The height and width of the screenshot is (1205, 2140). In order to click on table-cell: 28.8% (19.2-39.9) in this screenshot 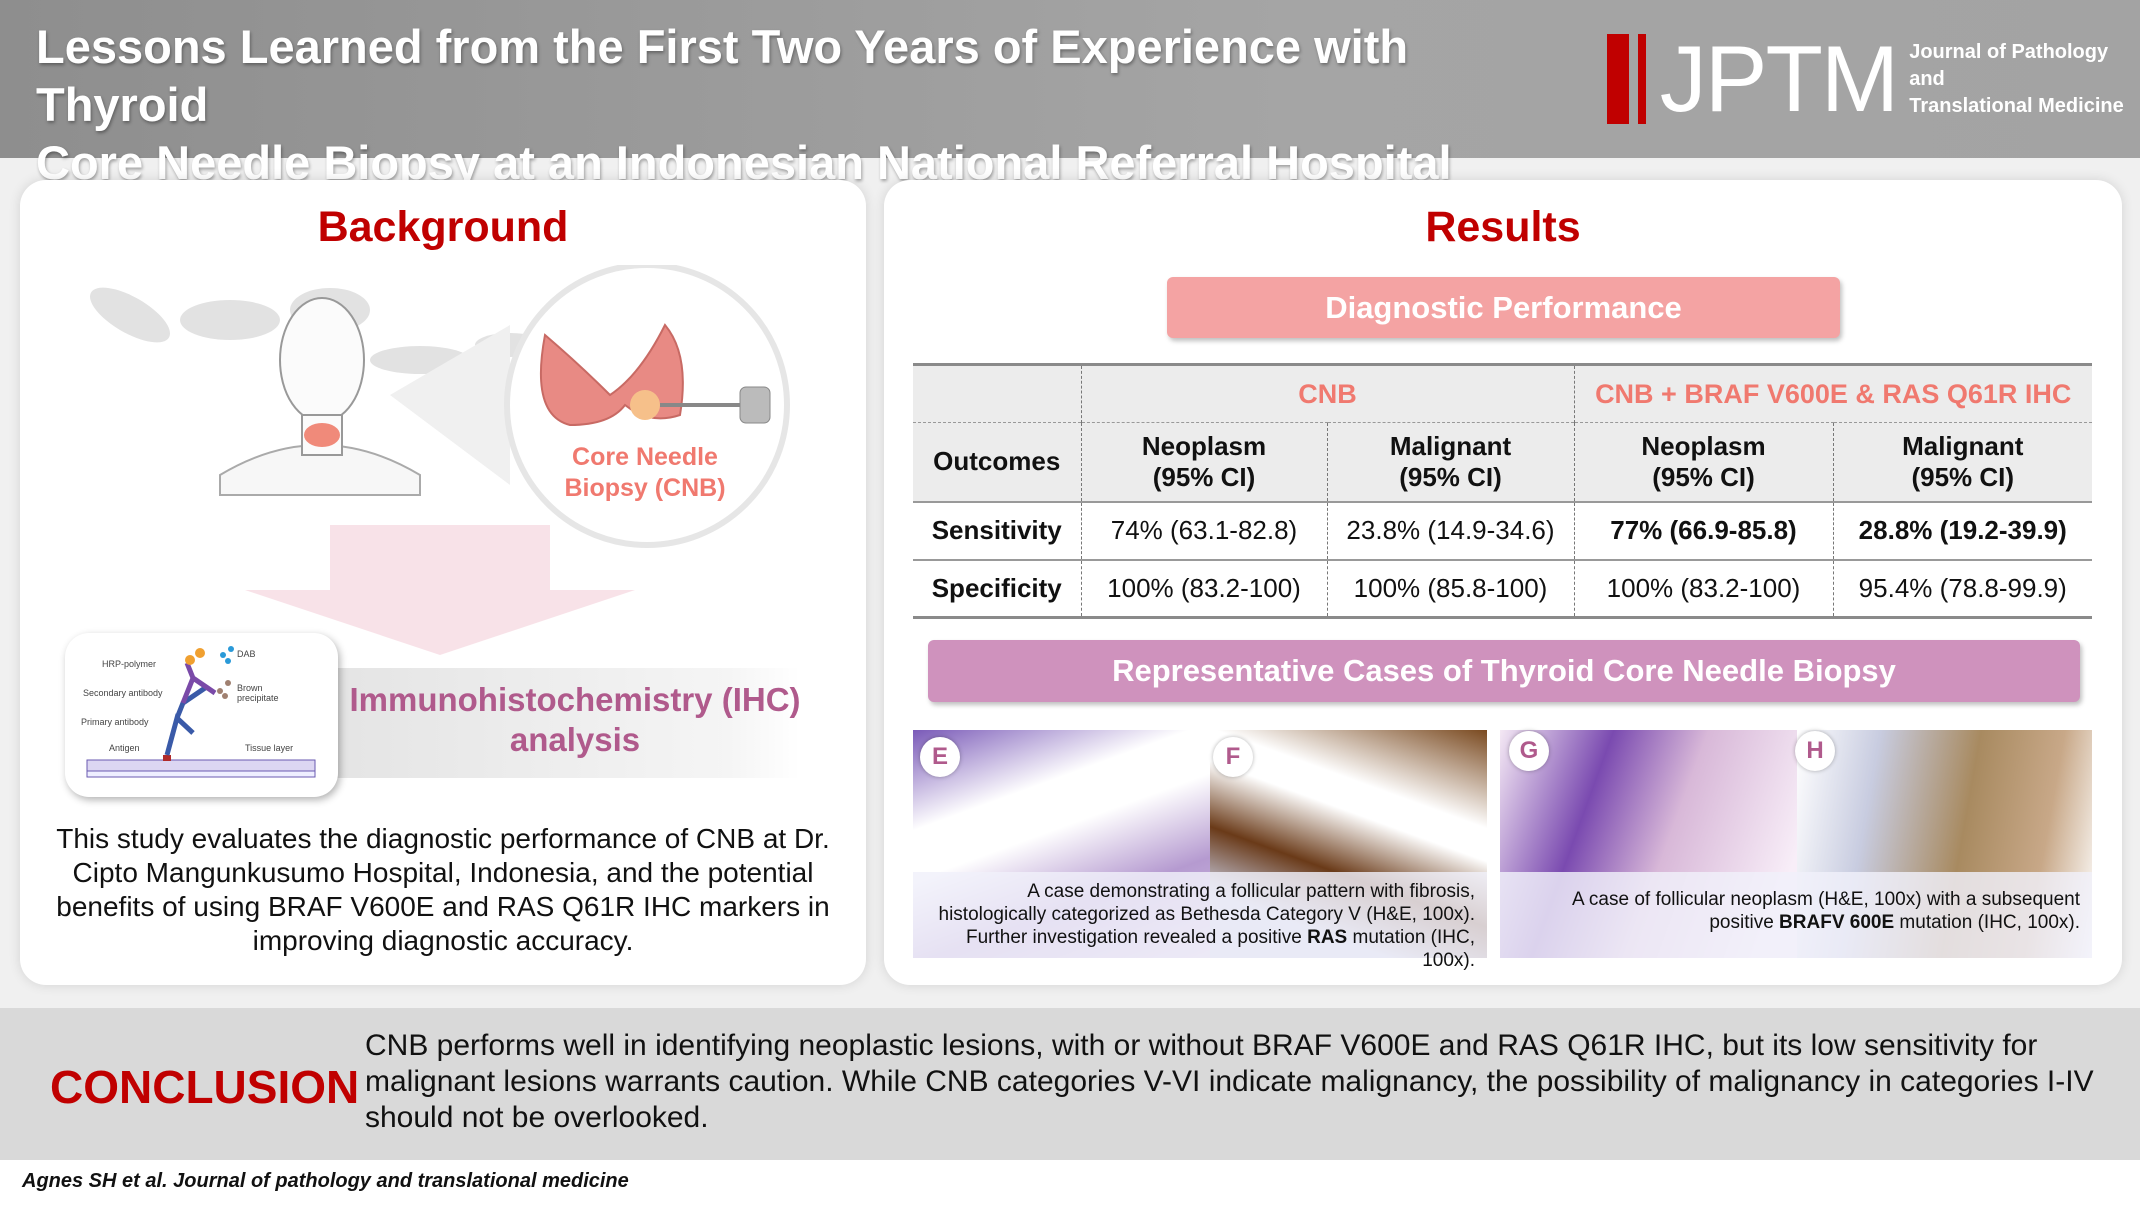, I will do `click(1962, 530)`.